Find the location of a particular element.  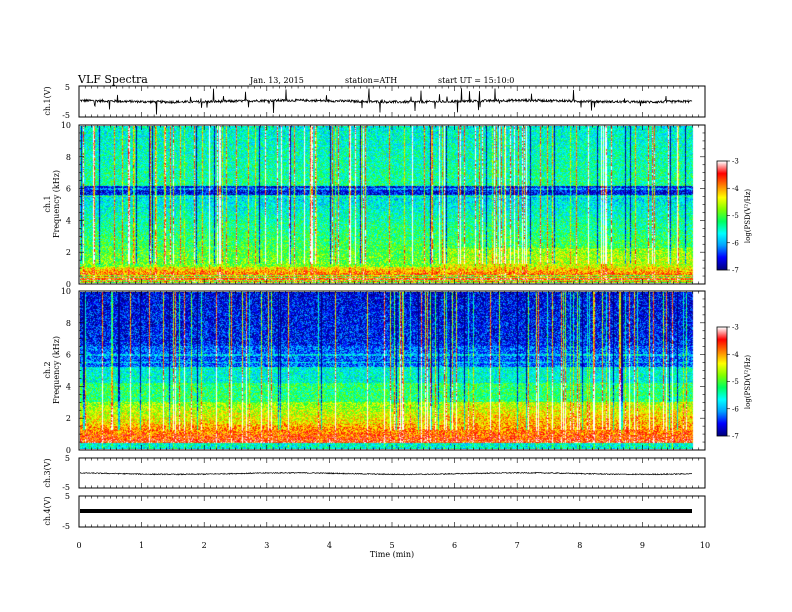

cbar1-tick--7: -7 is located at coordinates (735, 271).